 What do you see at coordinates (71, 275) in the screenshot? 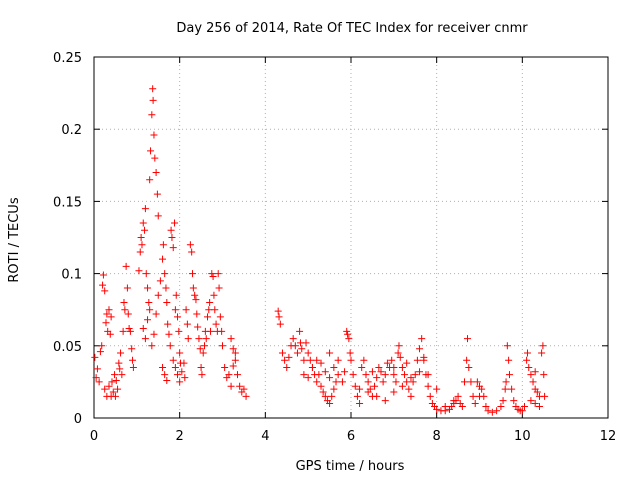
I see `y-tick-label: 0.1` at bounding box center [71, 275].